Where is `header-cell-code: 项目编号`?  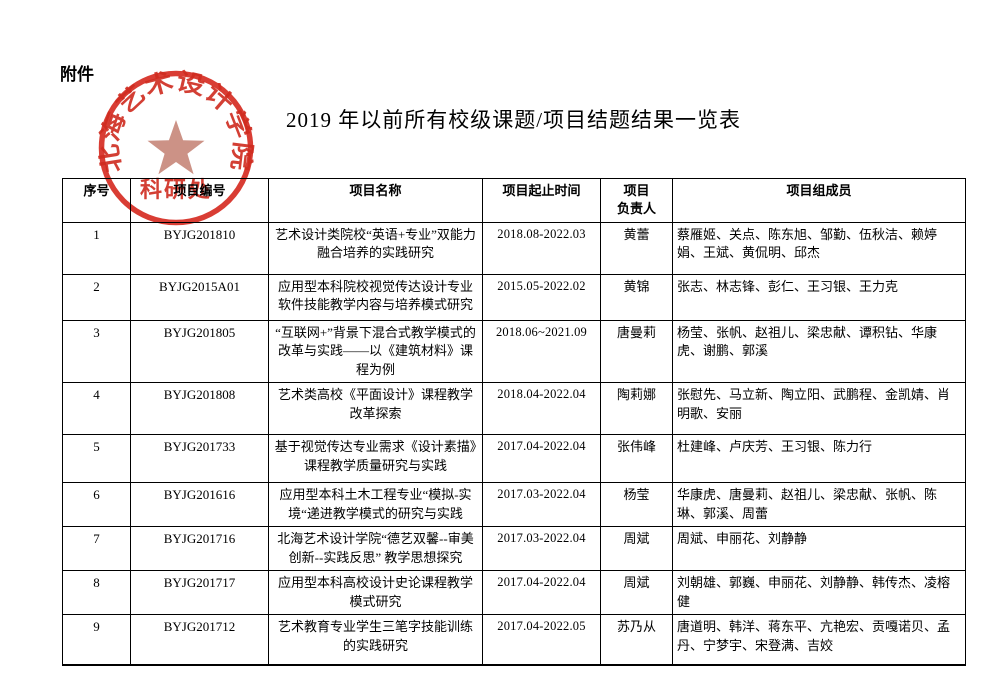 header-cell-code: 项目编号 is located at coordinates (199, 200).